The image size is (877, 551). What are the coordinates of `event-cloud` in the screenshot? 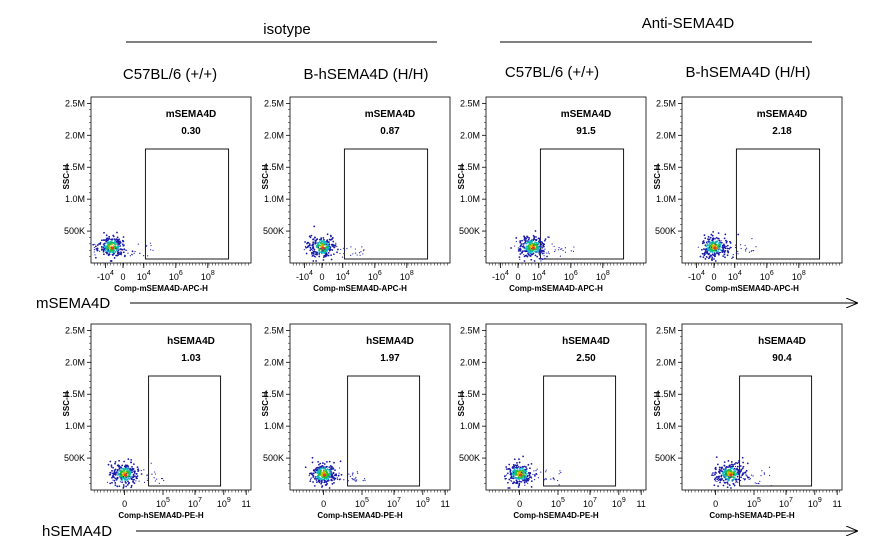 It's located at (123, 246).